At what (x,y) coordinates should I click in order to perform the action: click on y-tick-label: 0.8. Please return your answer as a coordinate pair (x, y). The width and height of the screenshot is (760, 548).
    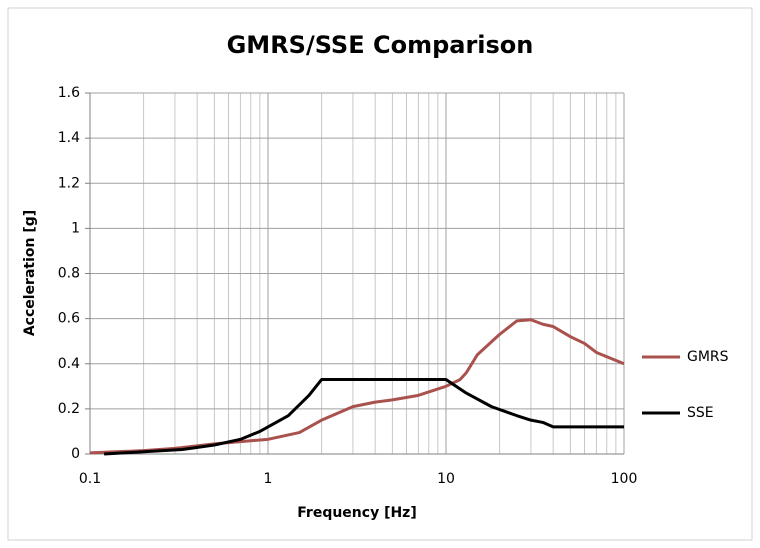
    Looking at the image, I should click on (69, 274).